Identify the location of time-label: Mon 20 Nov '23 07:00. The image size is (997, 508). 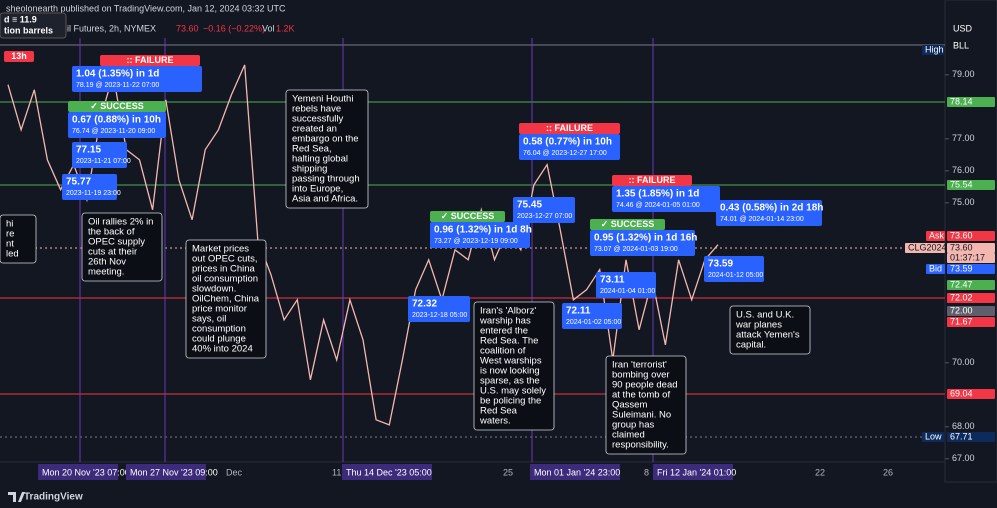
(86, 472).